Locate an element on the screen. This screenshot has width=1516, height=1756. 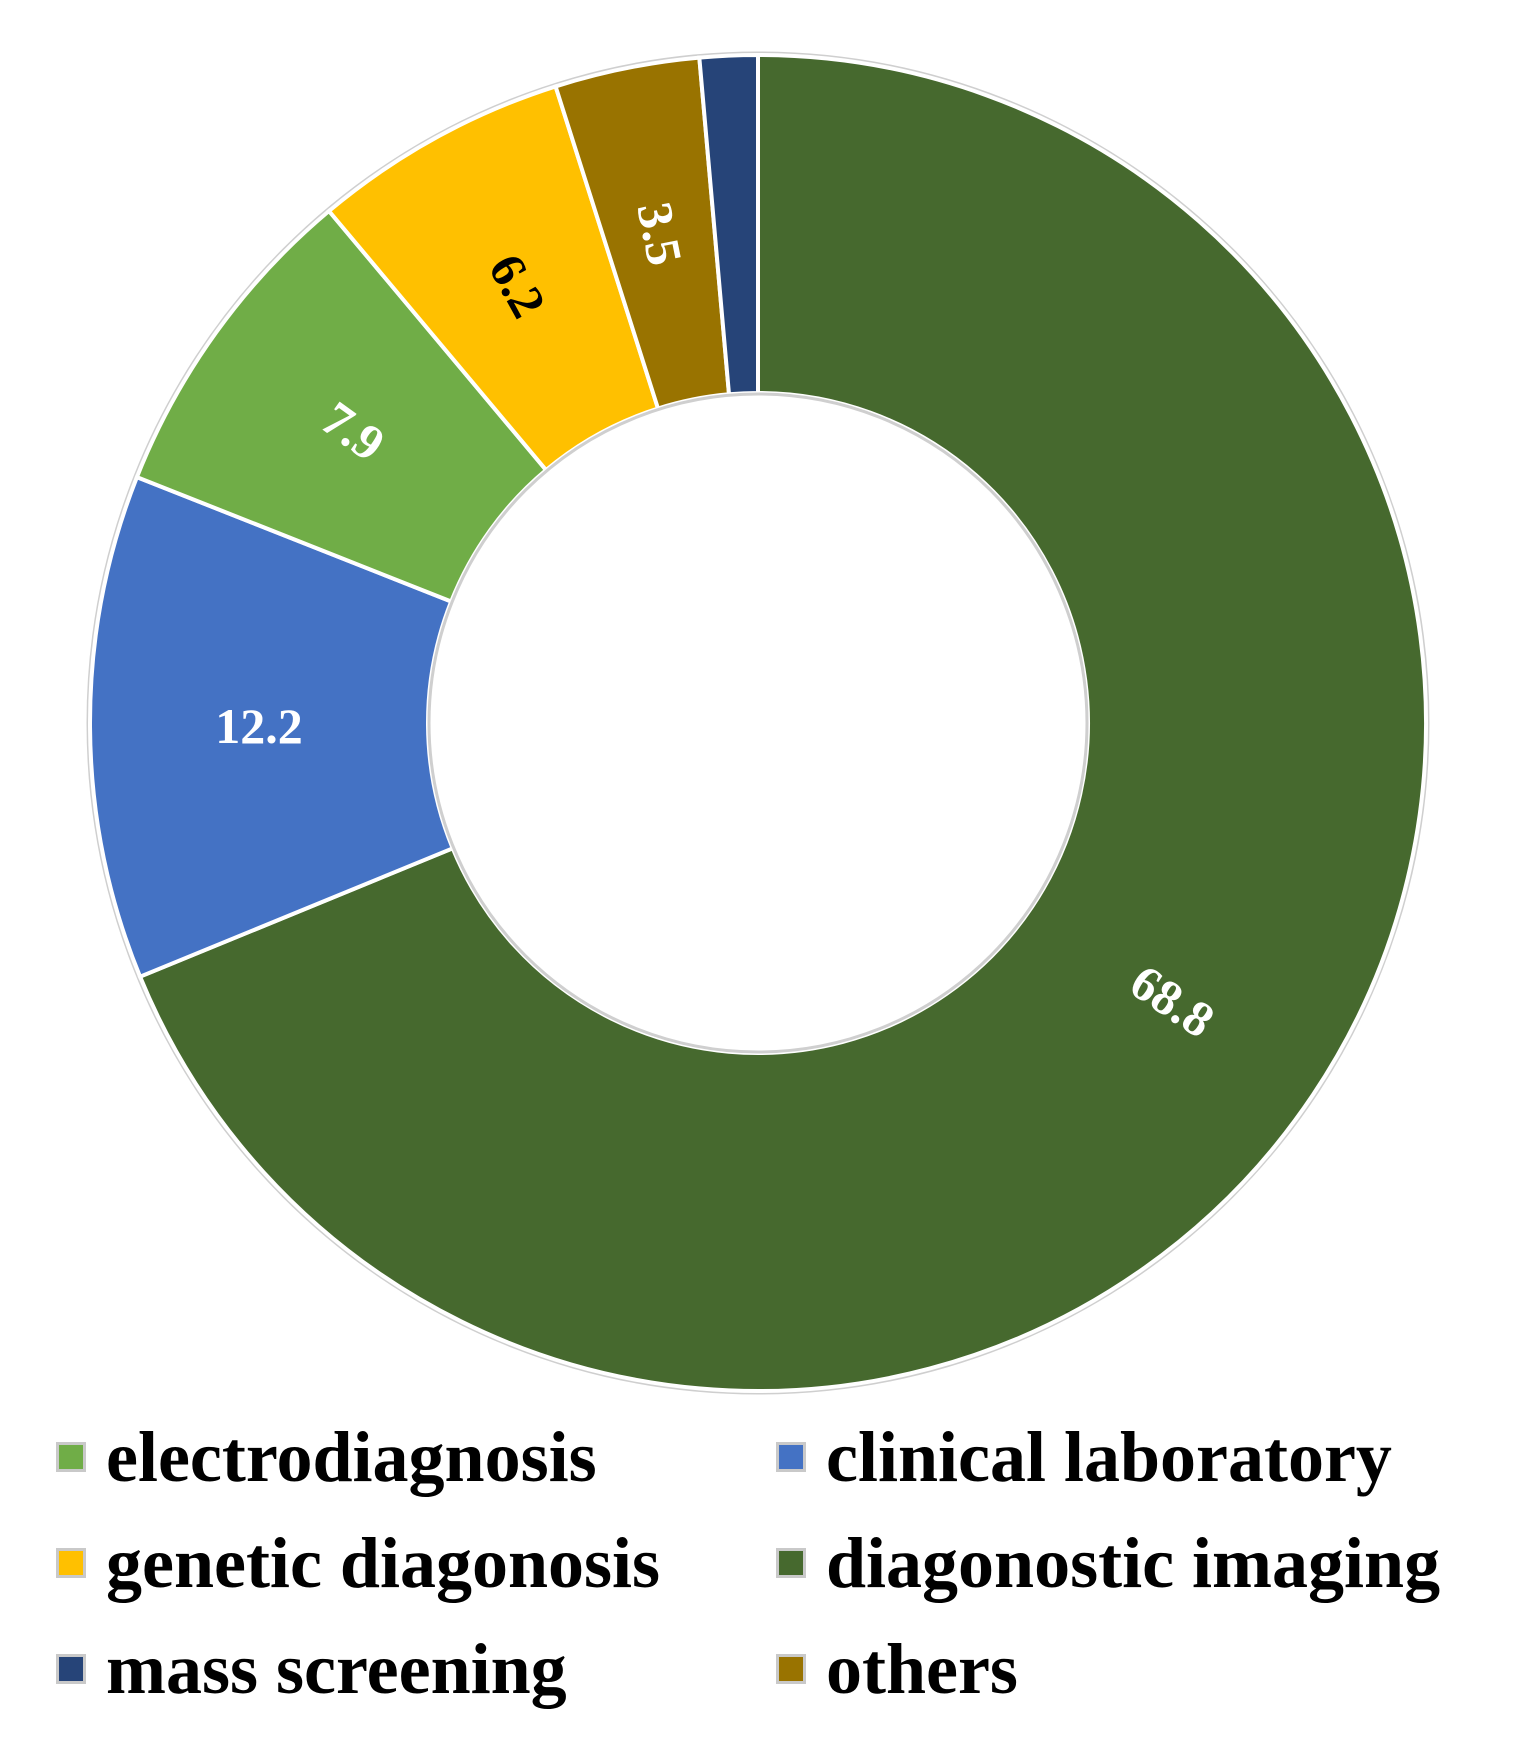
legend-swatch-diagonostic-imaging is located at coordinates (791, 1563).